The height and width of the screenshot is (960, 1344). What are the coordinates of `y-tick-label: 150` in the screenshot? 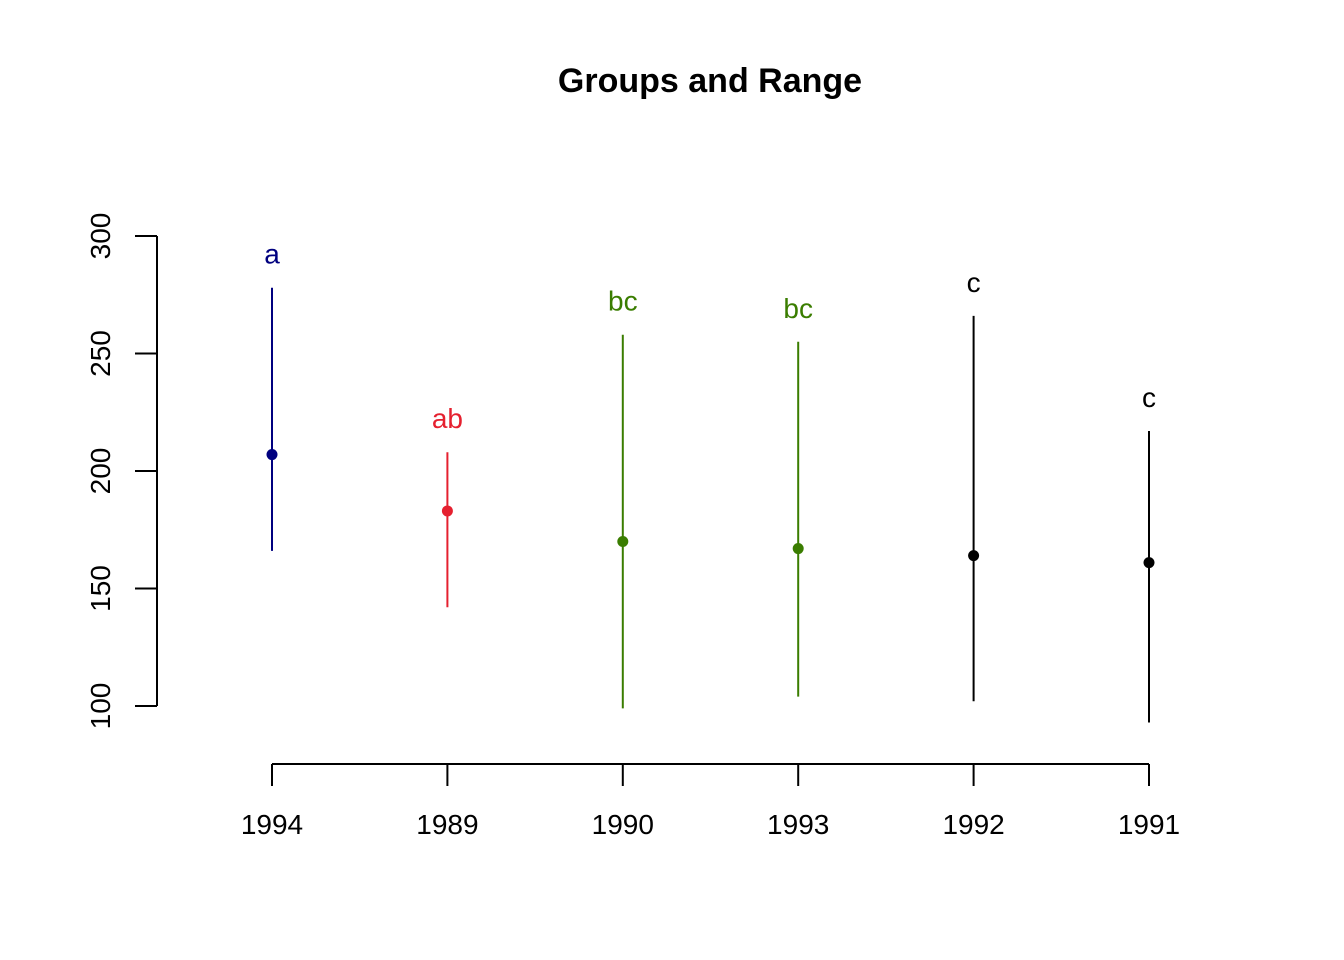 It's located at (100, 588).